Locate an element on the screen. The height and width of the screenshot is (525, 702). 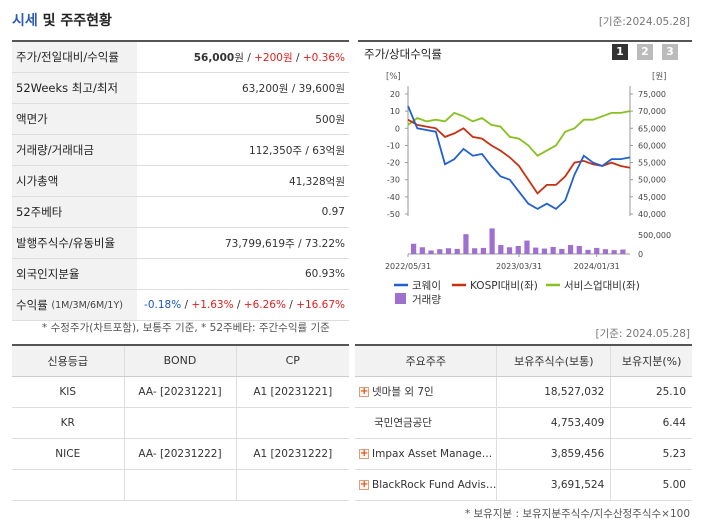
summary-value: 60.93% is located at coordinates (324, 274).